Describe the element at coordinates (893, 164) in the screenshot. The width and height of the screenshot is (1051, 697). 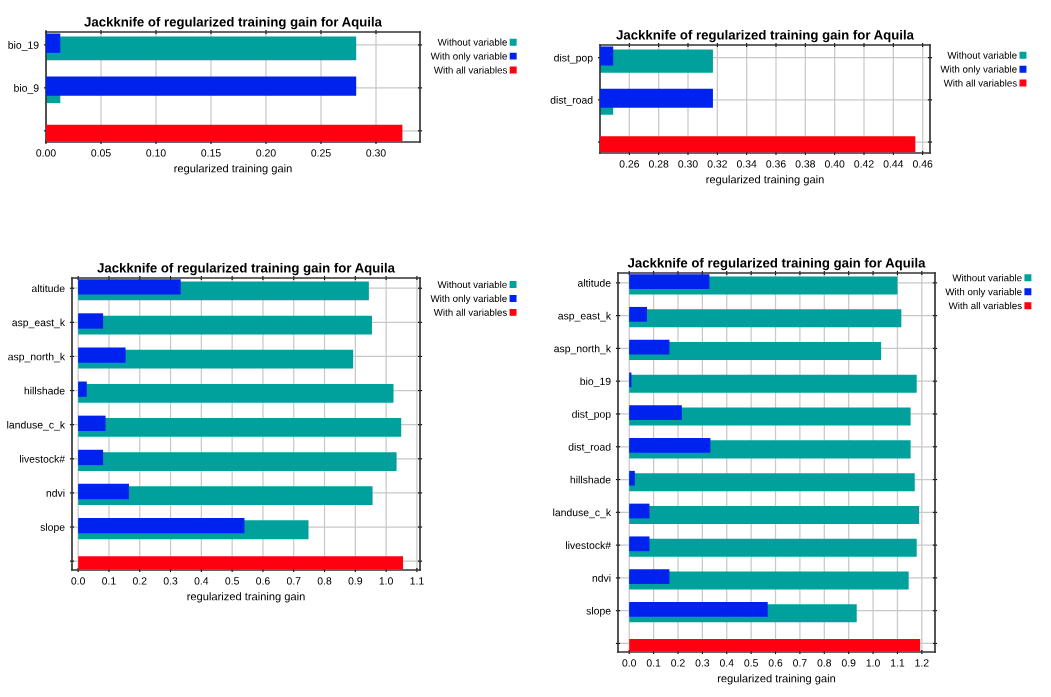
I see `x-tick-label: 0.44` at that location.